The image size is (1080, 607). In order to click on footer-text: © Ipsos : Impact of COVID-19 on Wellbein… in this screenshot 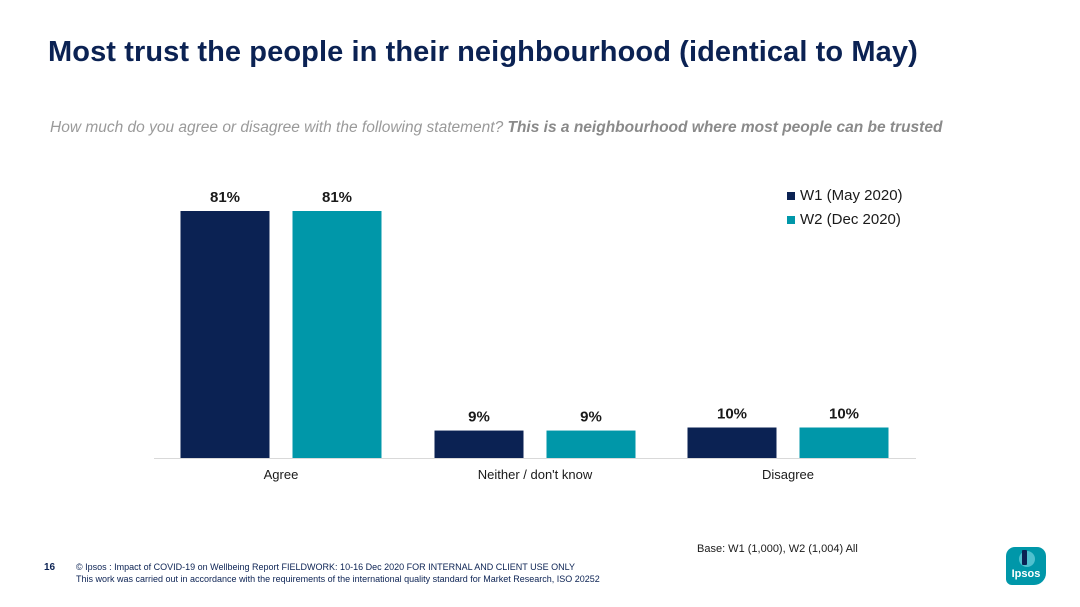, I will do `click(338, 573)`.